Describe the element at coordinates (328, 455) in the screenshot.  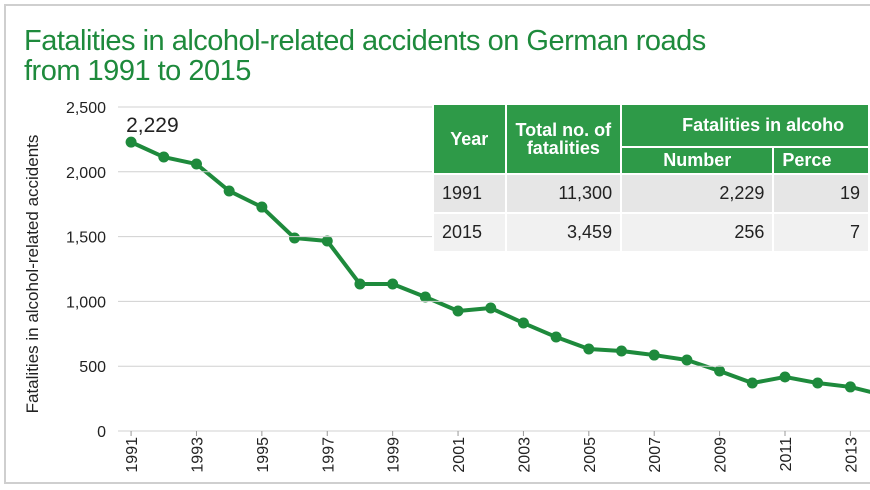
I see `x-tick-label: 1997` at that location.